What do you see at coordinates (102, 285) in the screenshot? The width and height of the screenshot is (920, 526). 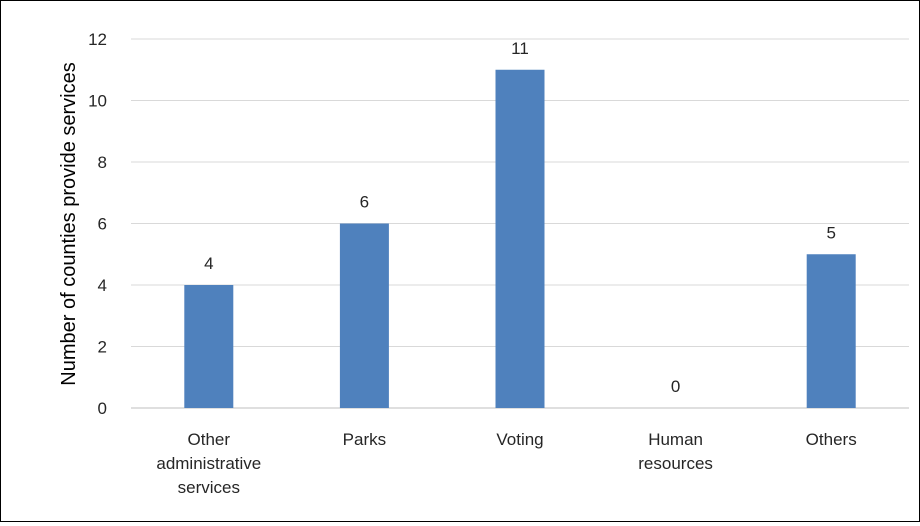 I see `y-tick-label: 4` at bounding box center [102, 285].